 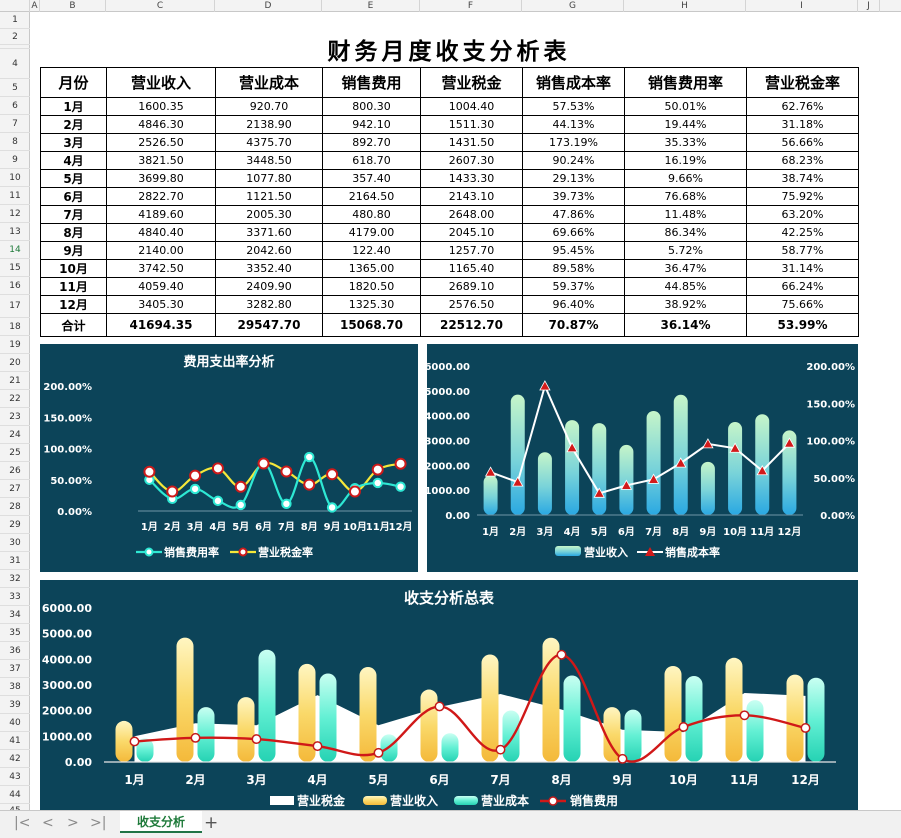 What do you see at coordinates (15, 178) in the screenshot?
I see `row-header-10: 10` at bounding box center [15, 178].